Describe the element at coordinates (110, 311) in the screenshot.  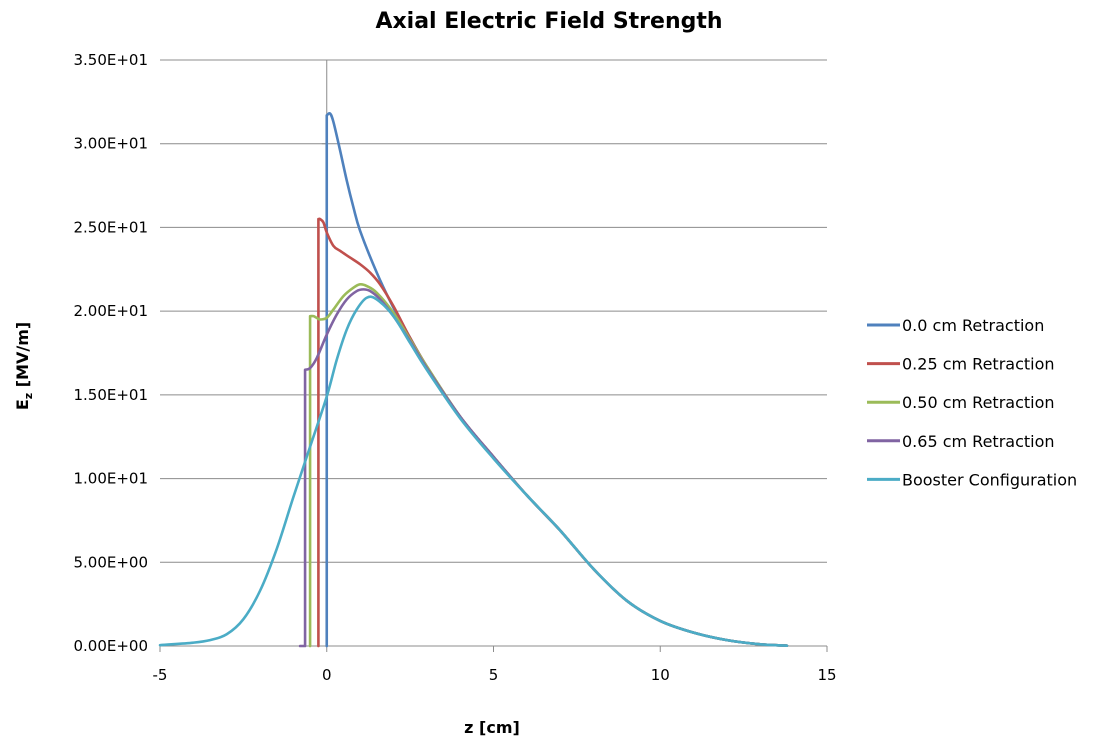
I see `y-tick-label: 2.00E+01` at that location.